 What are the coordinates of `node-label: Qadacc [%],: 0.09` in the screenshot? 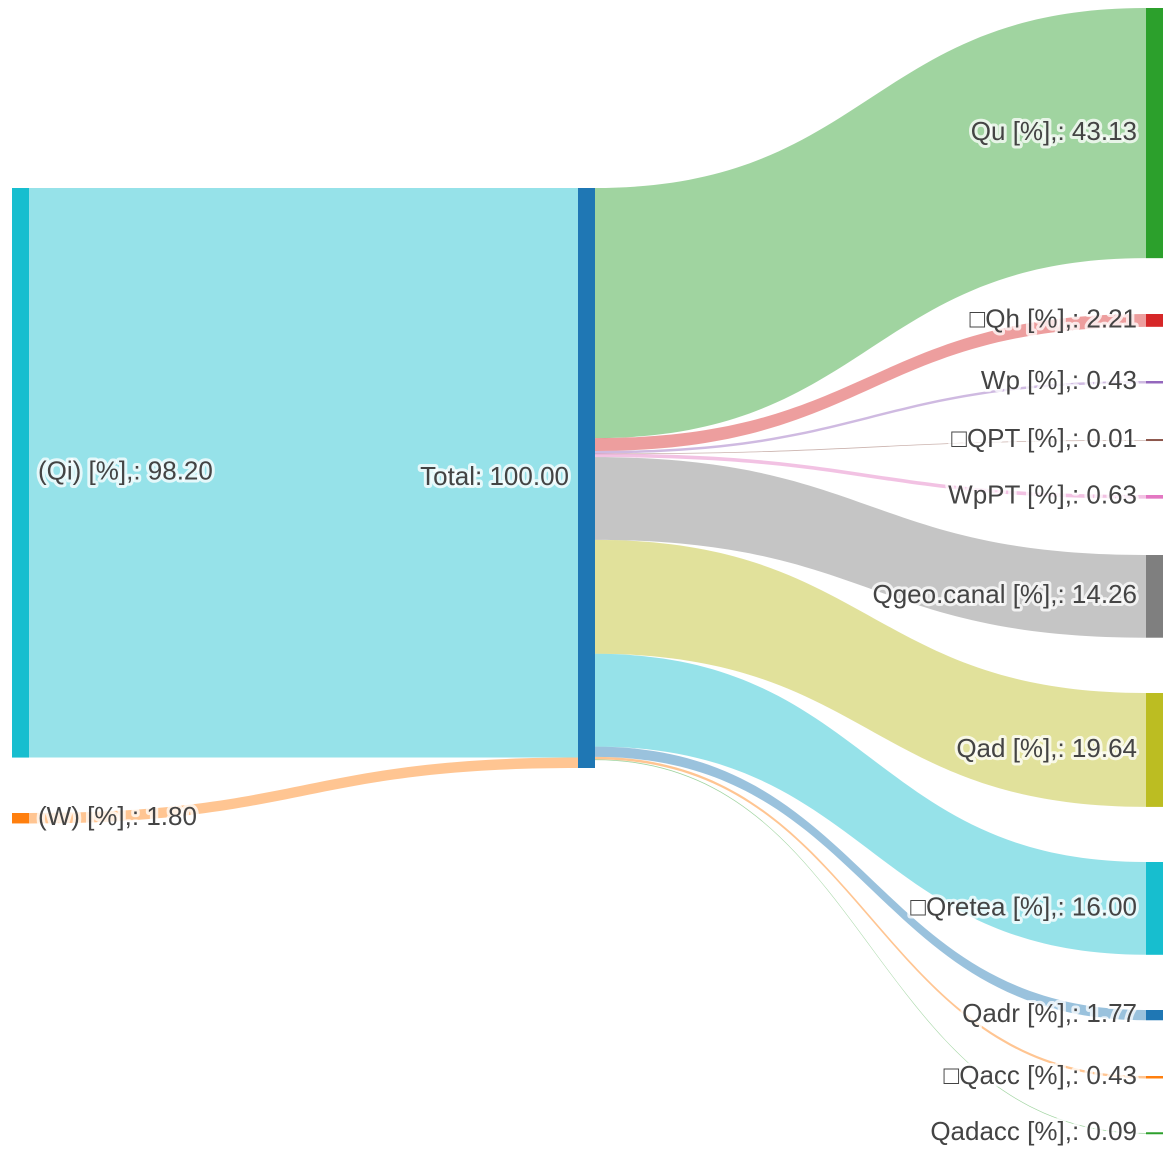 It's located at (1033, 1131).